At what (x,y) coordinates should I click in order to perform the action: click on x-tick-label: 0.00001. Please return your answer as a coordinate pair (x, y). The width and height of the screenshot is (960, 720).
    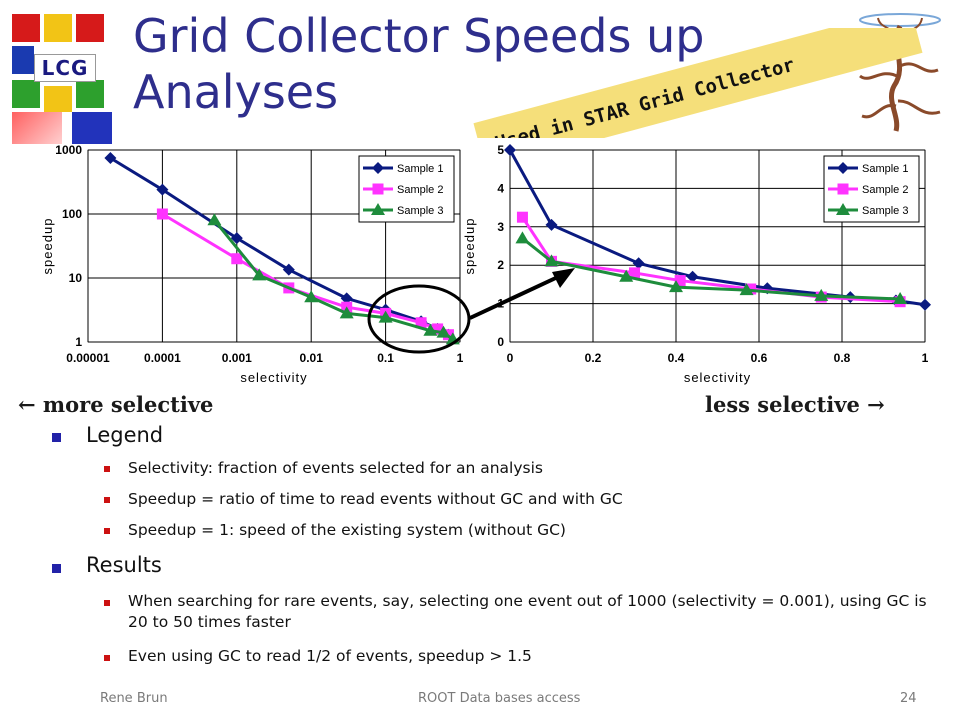
    Looking at the image, I should click on (88, 358).